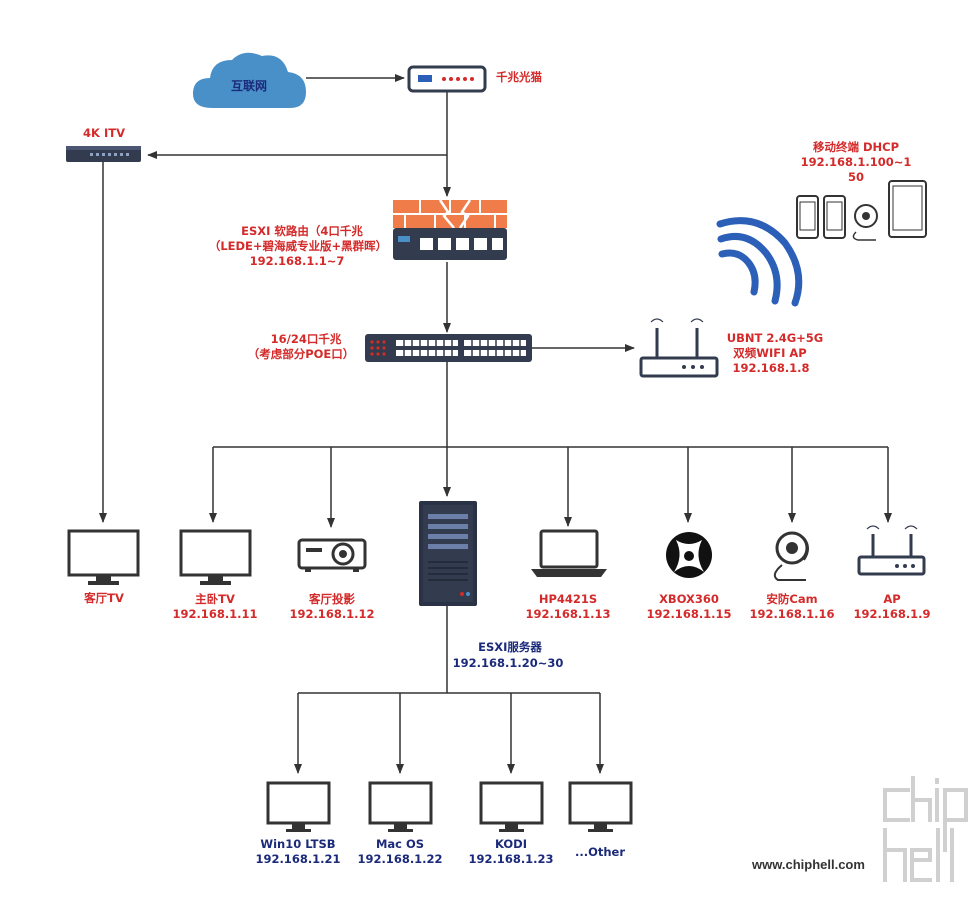  Describe the element at coordinates (450, 229) in the screenshot. I see `firewall-router-icon` at that location.